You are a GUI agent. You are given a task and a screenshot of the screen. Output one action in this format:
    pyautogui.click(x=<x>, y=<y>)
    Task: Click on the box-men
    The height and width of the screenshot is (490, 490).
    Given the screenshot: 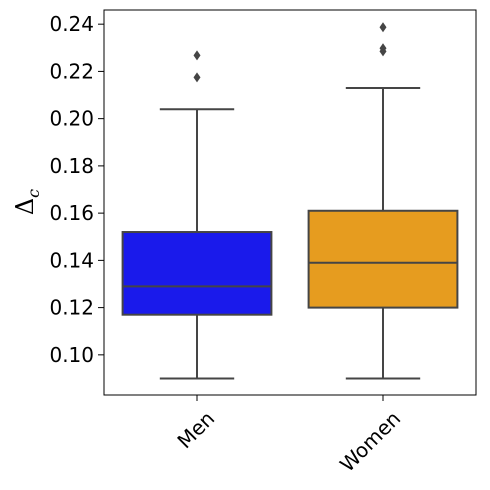 What is the action you would take?
    pyautogui.click(x=197, y=273)
    